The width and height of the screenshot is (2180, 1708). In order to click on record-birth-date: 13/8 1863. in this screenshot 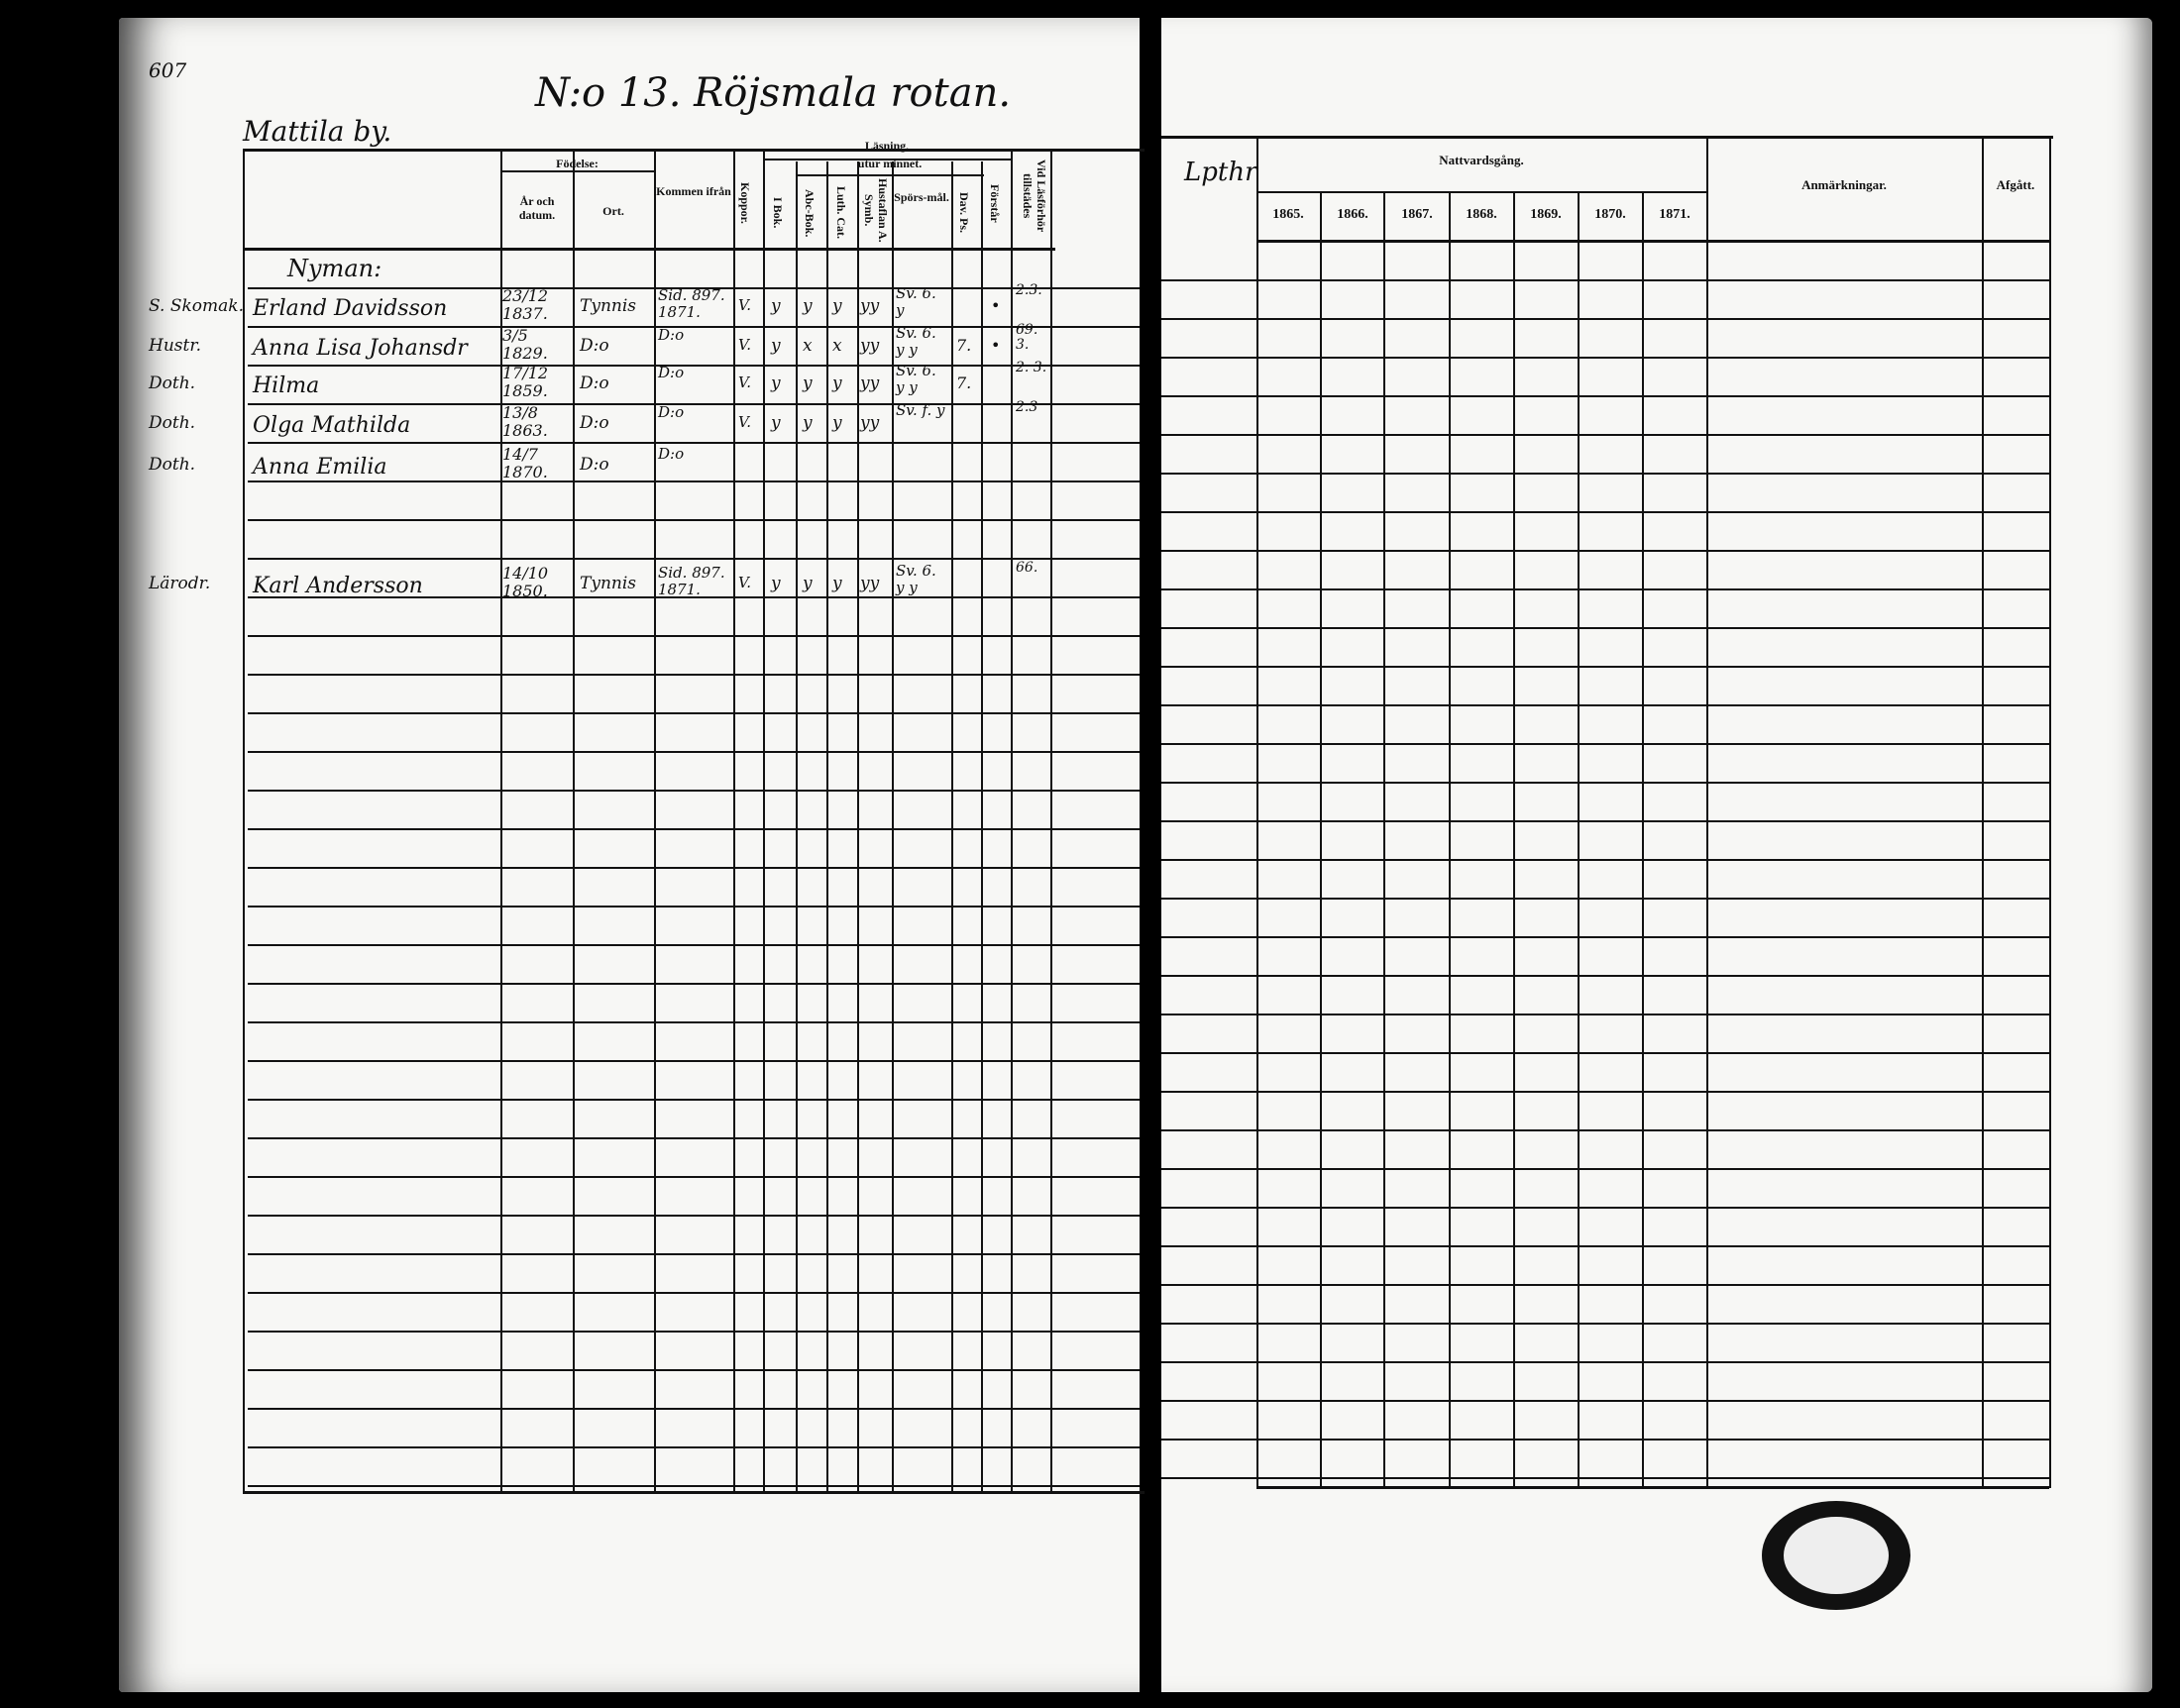, I will do `click(525, 421)`.